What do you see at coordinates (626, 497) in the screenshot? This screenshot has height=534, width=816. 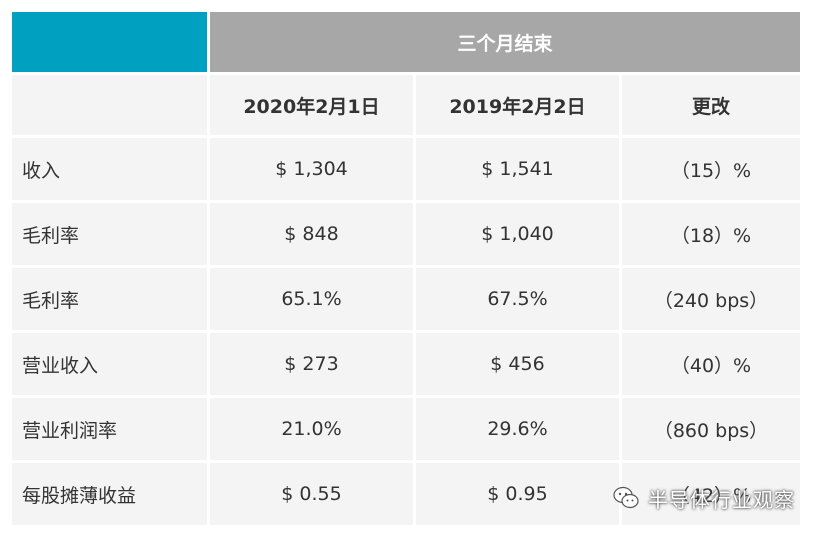 I see `wechat-icon` at bounding box center [626, 497].